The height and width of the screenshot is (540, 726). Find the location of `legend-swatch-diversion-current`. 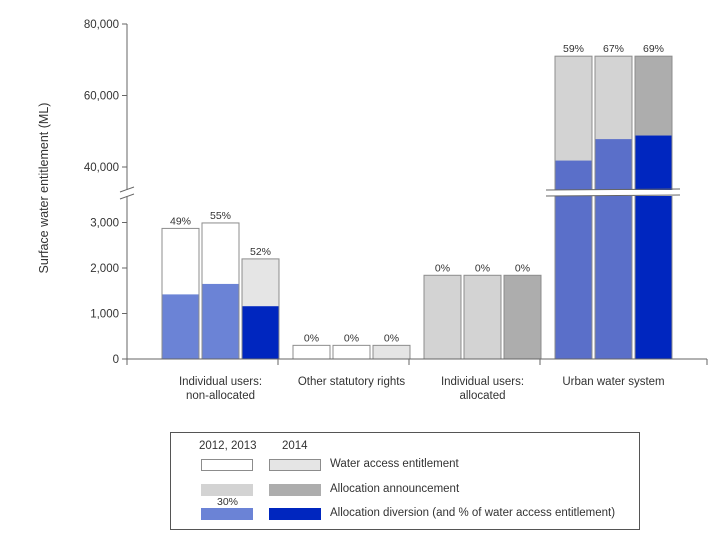

legend-swatch-diversion-current is located at coordinates (295, 514).